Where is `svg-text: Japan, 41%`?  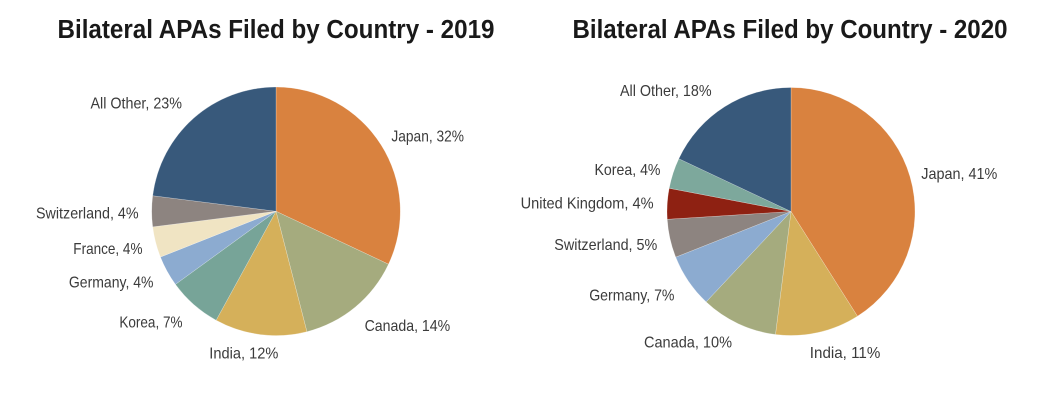
svg-text: Japan, 41% is located at coordinates (959, 174).